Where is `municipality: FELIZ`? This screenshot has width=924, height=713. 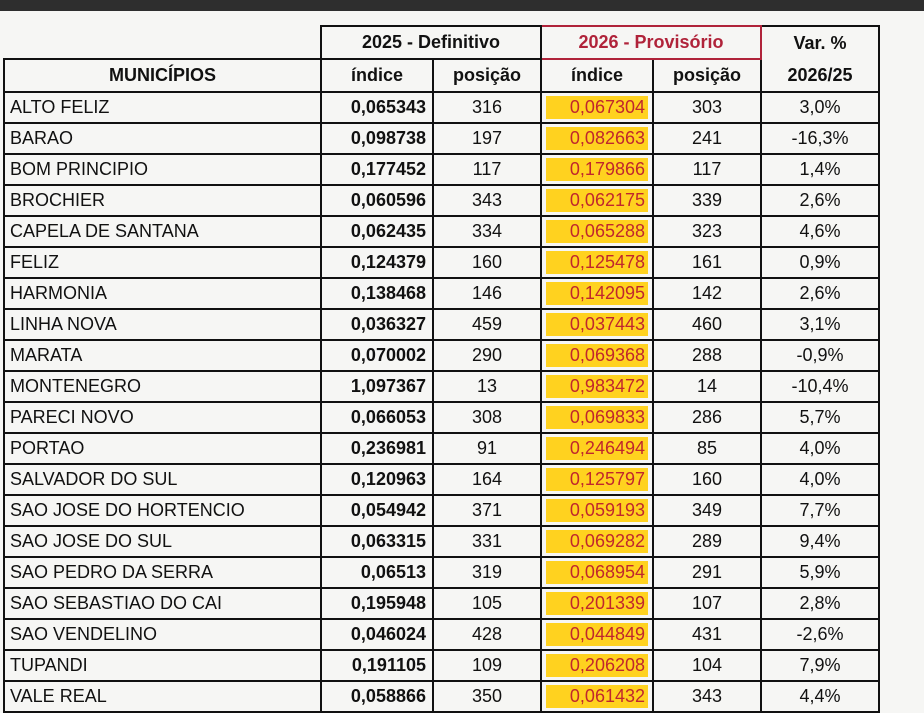
municipality: FELIZ is located at coordinates (162, 262).